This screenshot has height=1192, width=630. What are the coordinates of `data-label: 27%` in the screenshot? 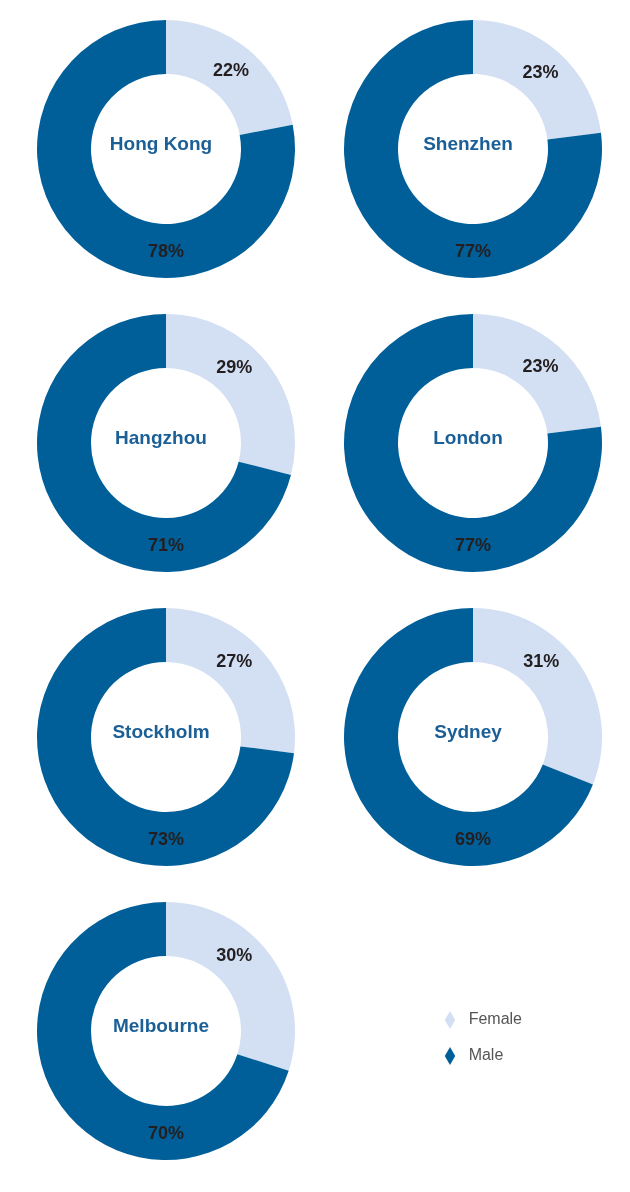 It's located at (234, 661).